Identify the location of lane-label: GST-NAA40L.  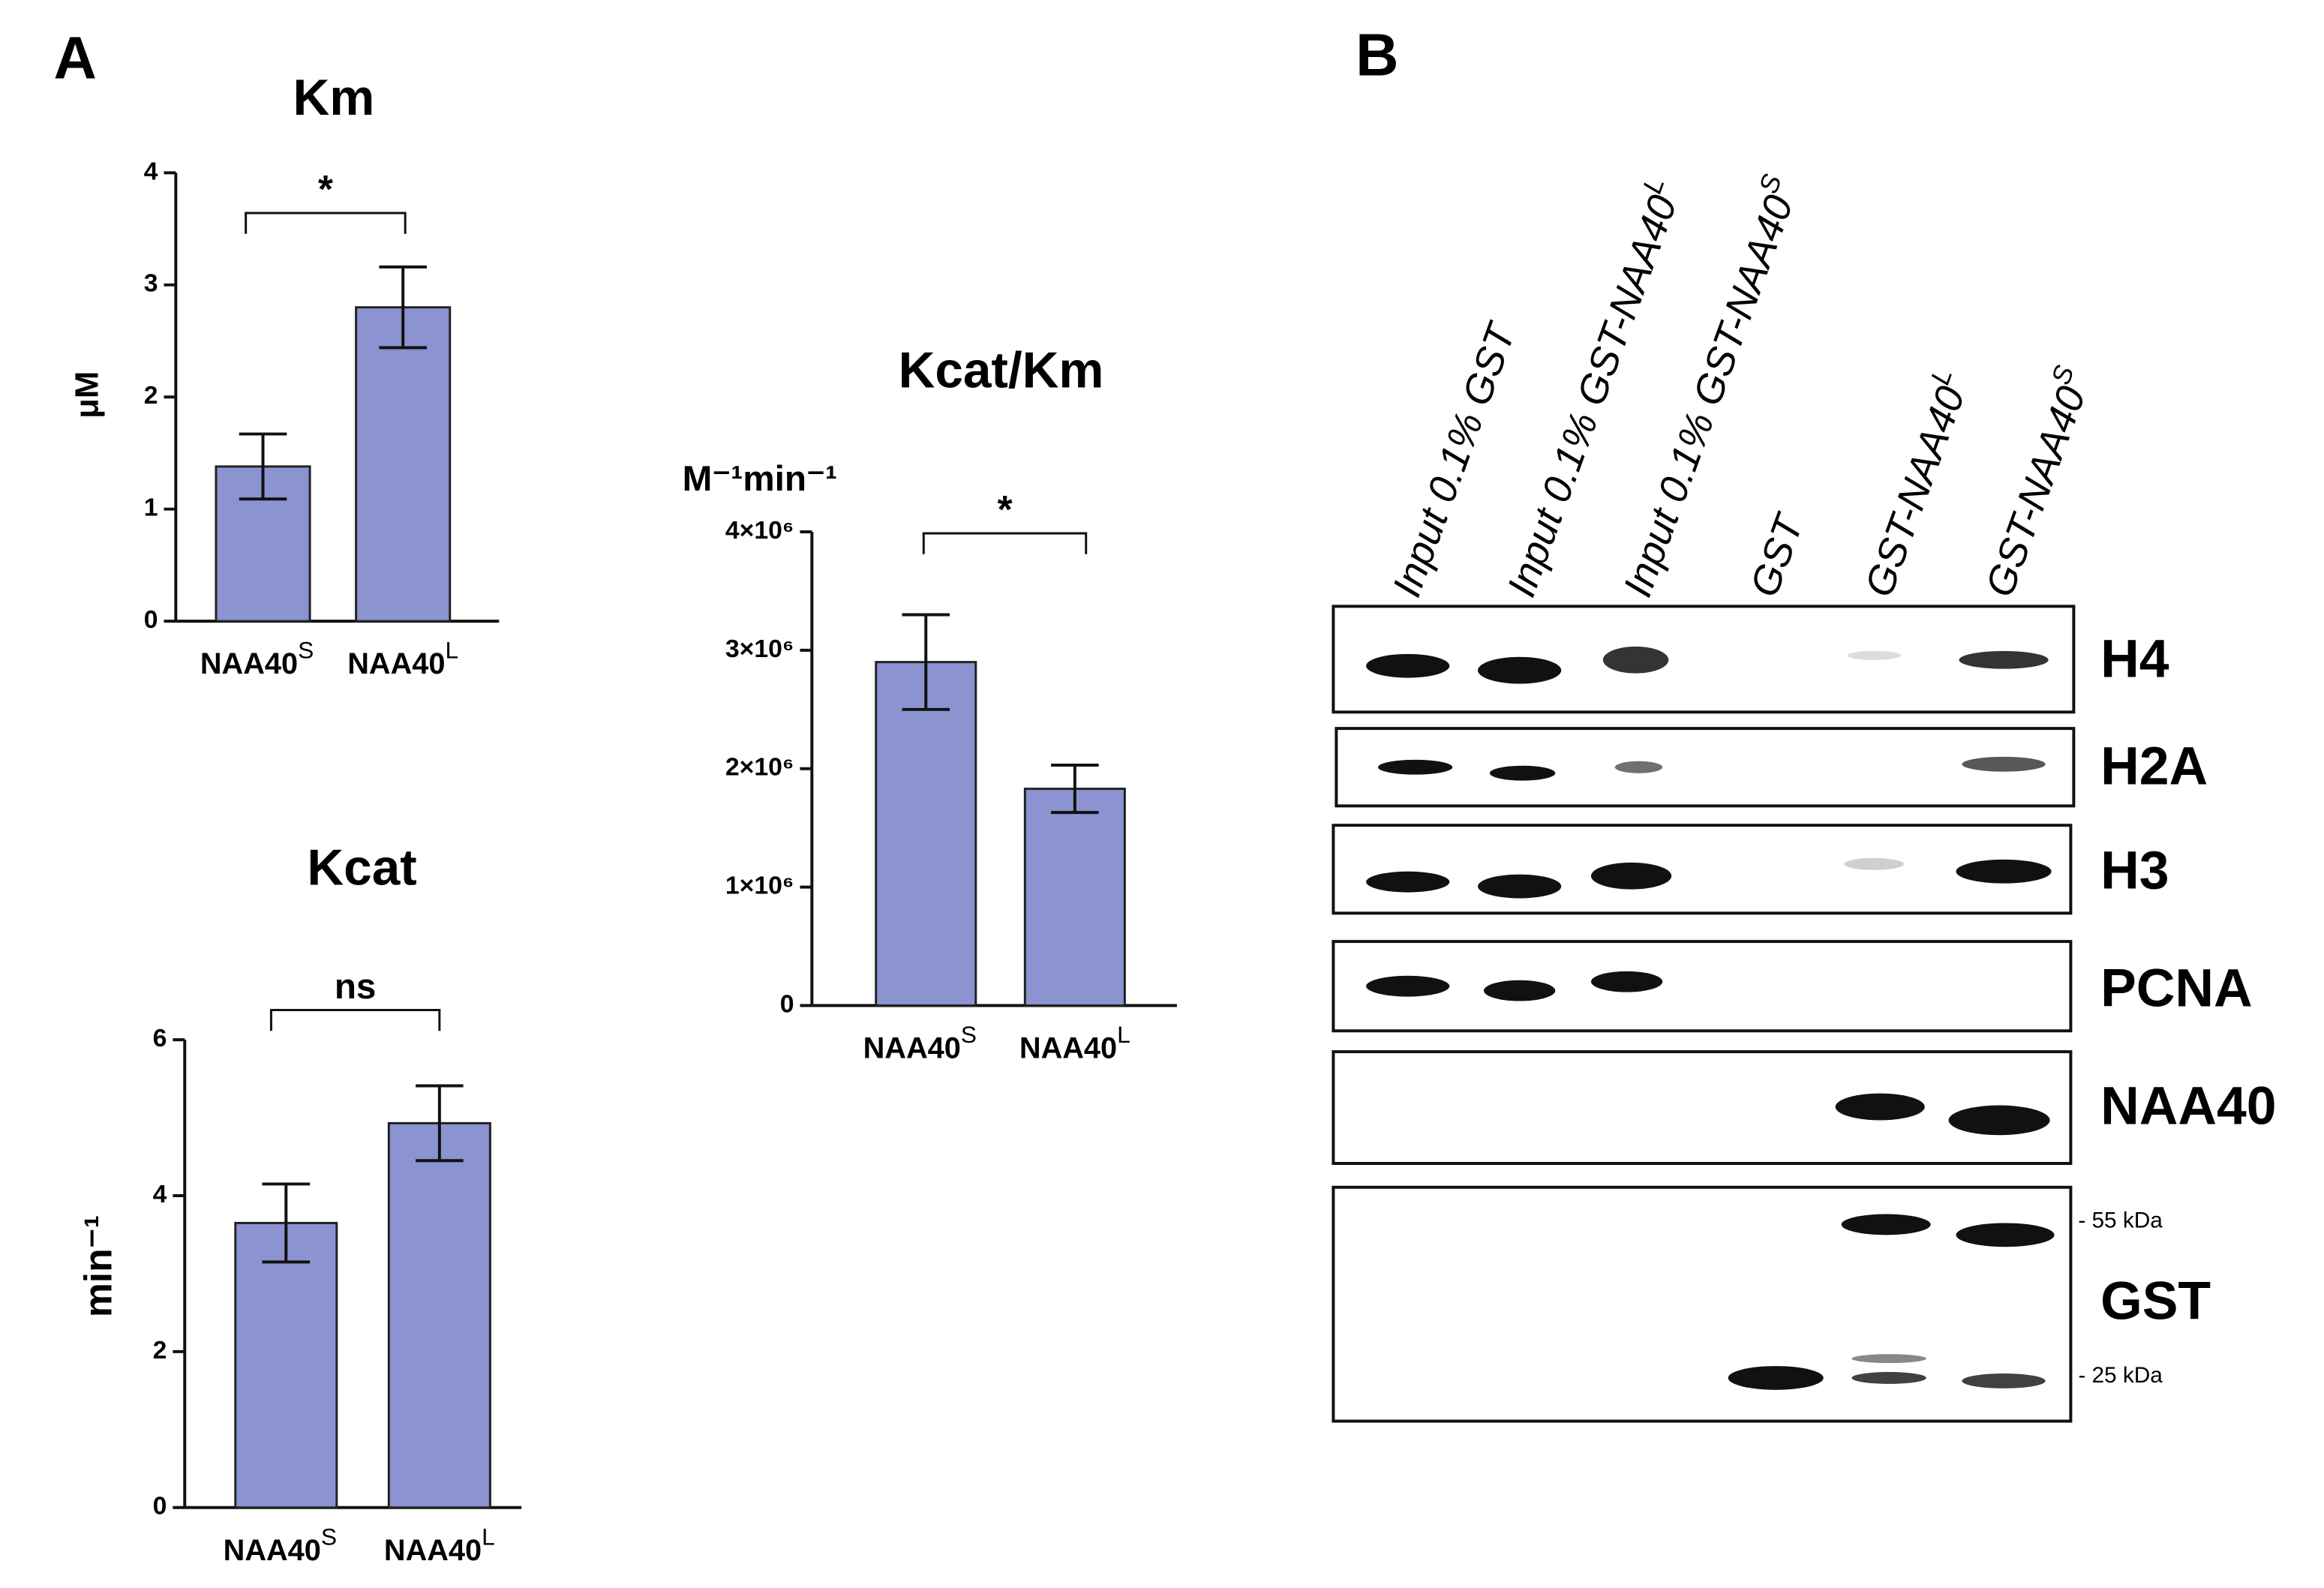
(1914, 484).